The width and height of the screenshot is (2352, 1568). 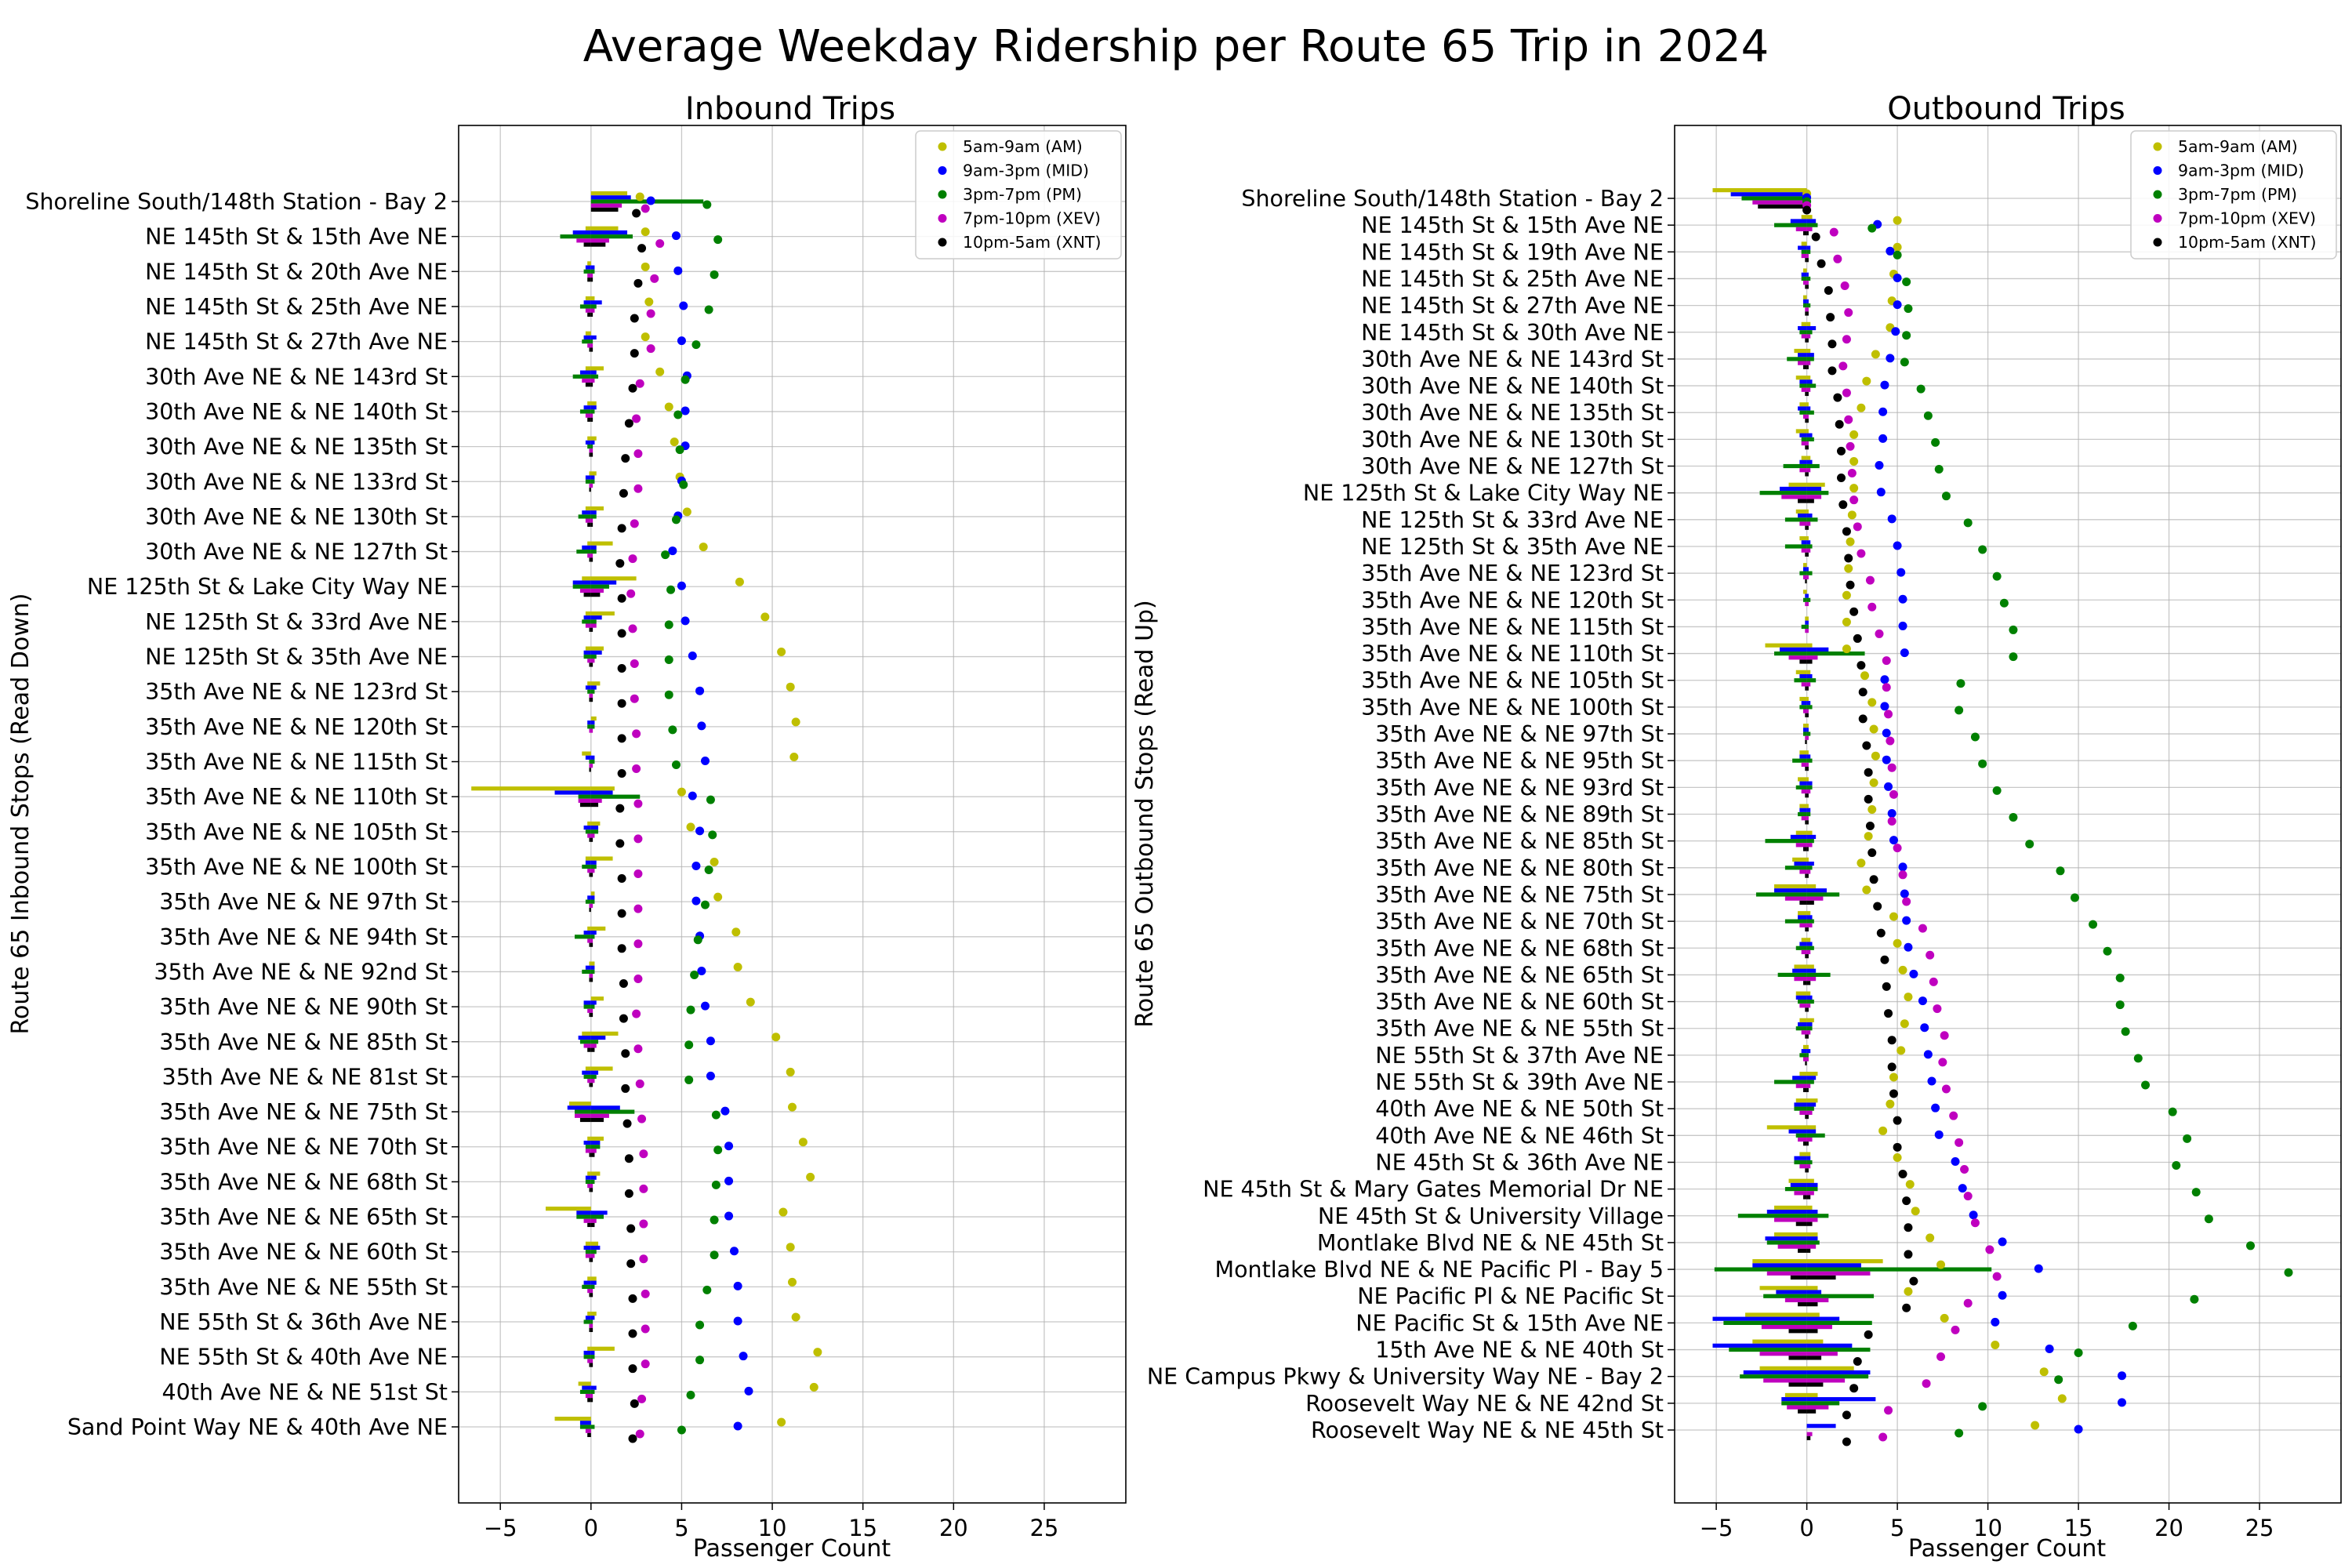 What do you see at coordinates (1019, 195) in the screenshot?
I see `inbound-legend-box` at bounding box center [1019, 195].